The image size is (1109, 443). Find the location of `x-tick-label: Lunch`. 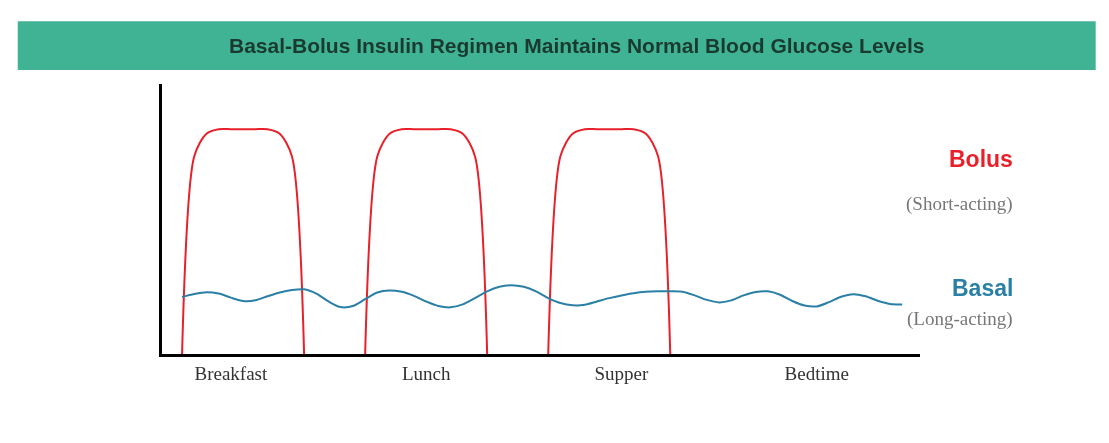

x-tick-label: Lunch is located at coordinates (426, 374).